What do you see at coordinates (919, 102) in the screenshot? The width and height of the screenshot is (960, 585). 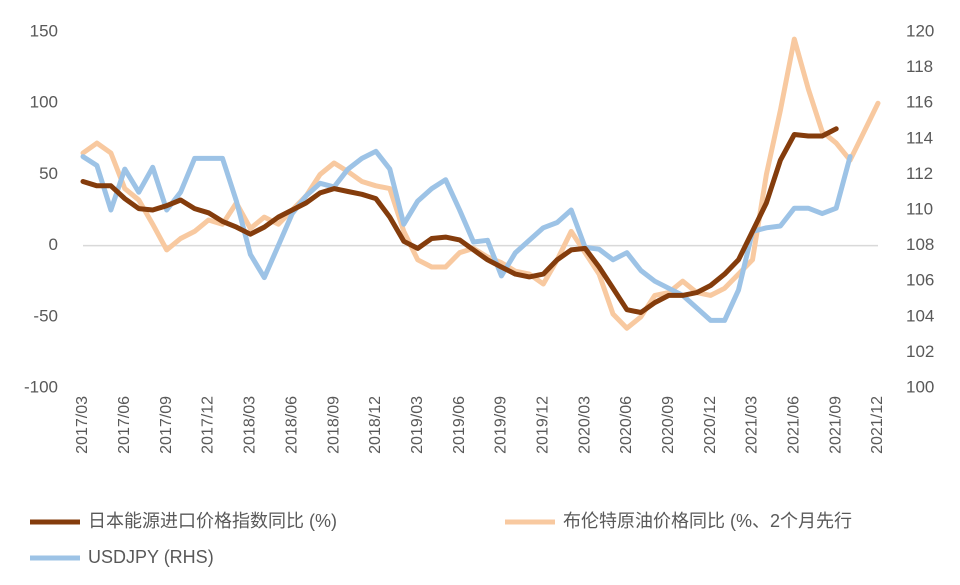 I see `y2-tick-label: 116` at bounding box center [919, 102].